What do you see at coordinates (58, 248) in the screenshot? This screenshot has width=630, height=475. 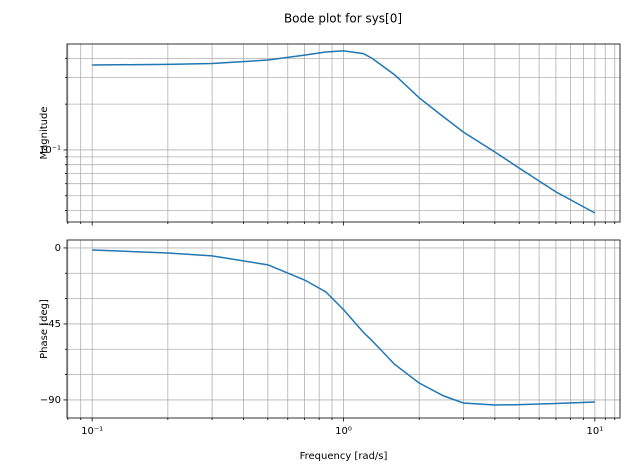 I see `y-tick-label: 0` at bounding box center [58, 248].